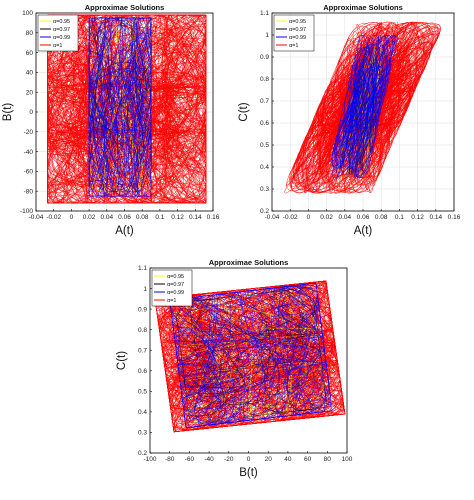  What do you see at coordinates (229, 459) in the screenshot?
I see `x-tick-label: -20` at bounding box center [229, 459].